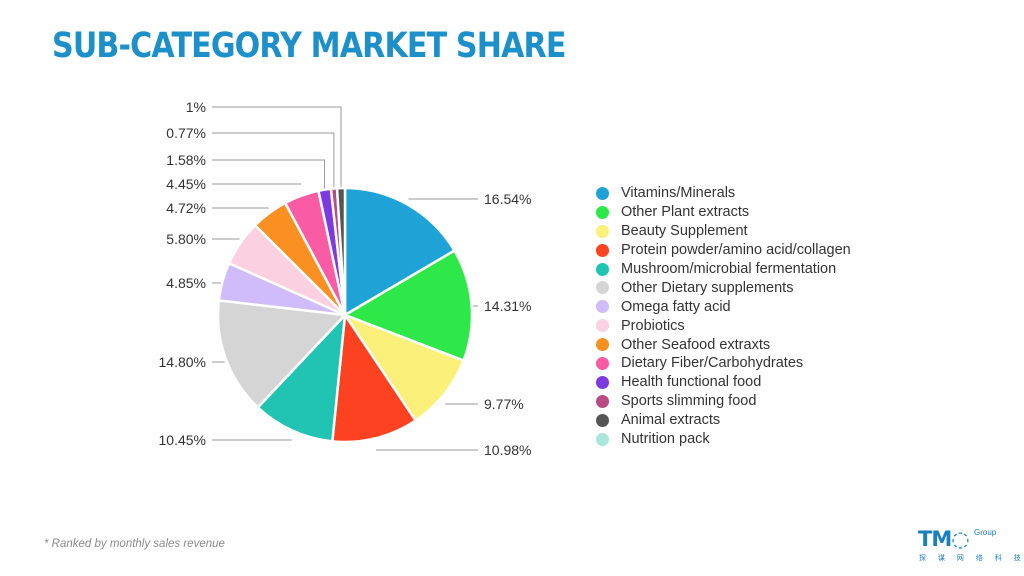 The height and width of the screenshot is (576, 1024). What do you see at coordinates (504, 404) in the screenshot?
I see `slice-label: 9.77%` at bounding box center [504, 404].